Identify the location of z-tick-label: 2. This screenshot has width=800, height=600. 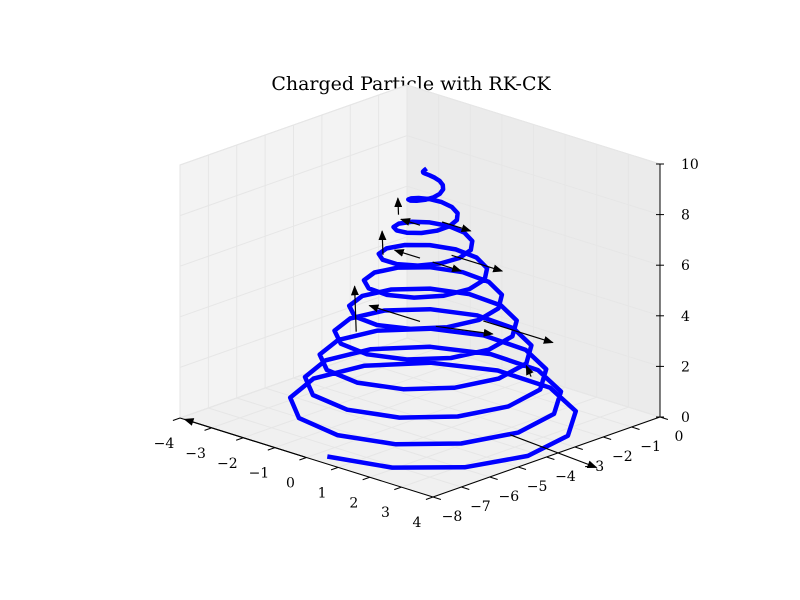
(685, 367).